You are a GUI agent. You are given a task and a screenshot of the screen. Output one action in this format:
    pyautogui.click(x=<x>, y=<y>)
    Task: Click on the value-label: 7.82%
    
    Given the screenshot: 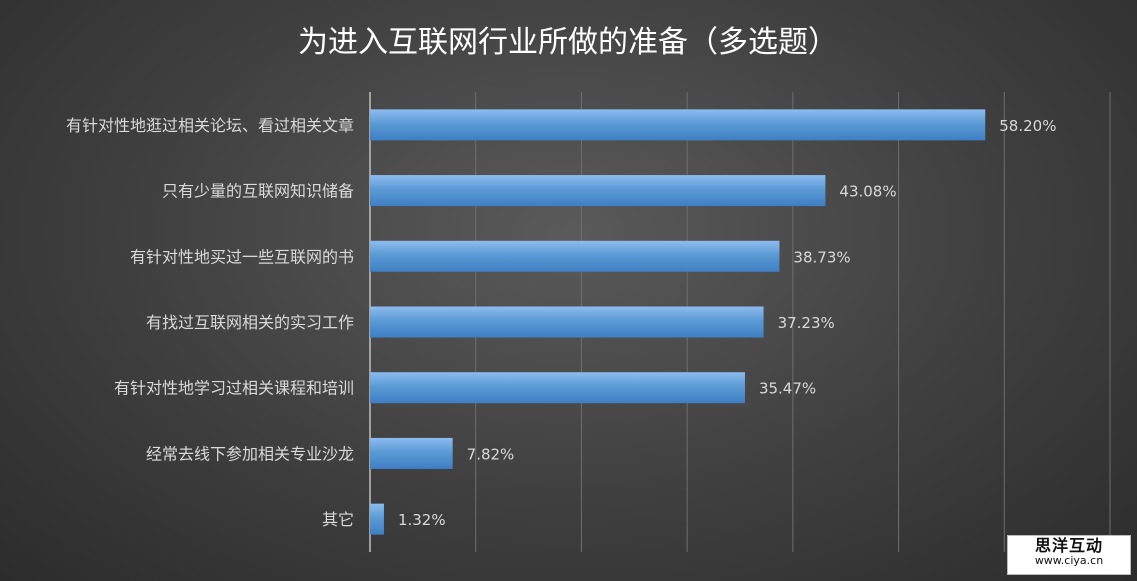 What is the action you would take?
    pyautogui.click(x=491, y=454)
    